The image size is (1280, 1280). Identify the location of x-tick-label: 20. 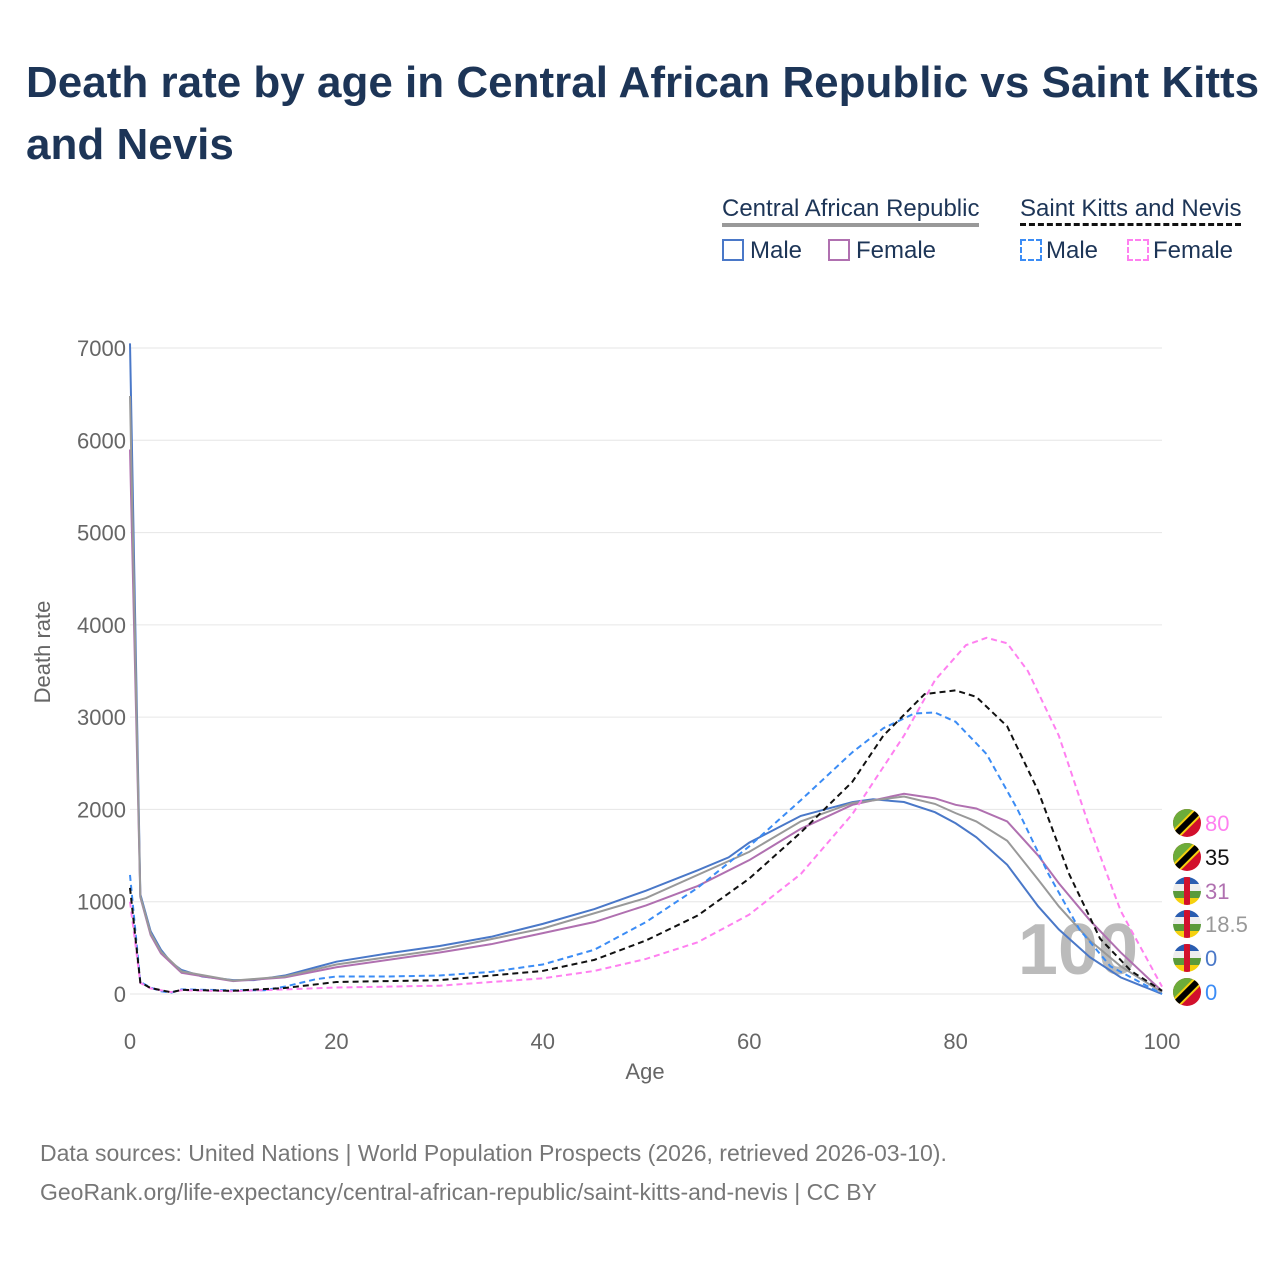
(336, 1041).